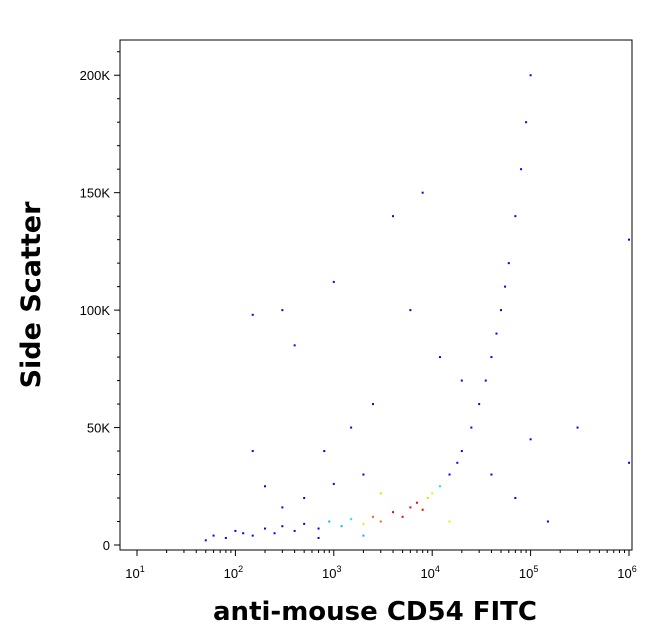 This screenshot has height=641, width=653. I want to click on y-tick-label: 200K, so click(95, 75).